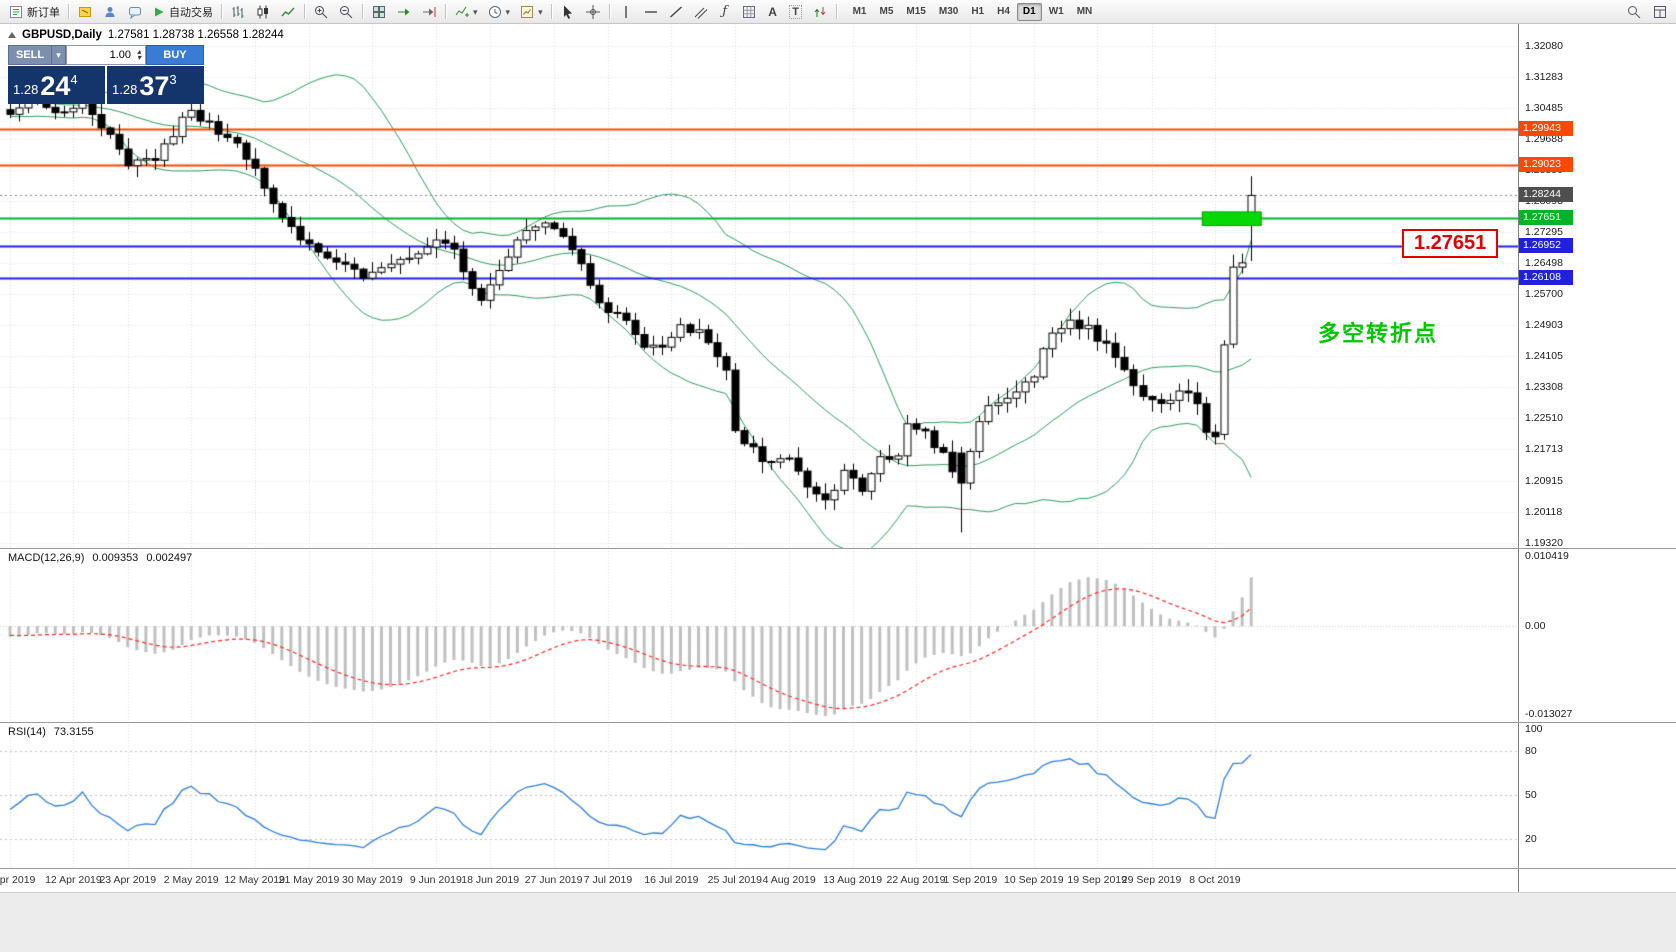 This screenshot has width=1676, height=952. Describe the element at coordinates (1534, 729) in the screenshot. I see `rsi-scale-label: 100` at that location.